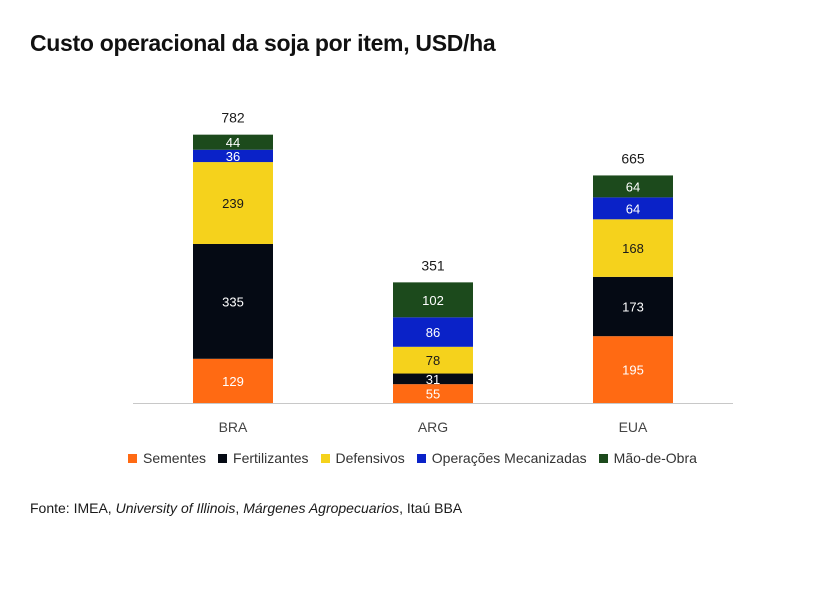  I want to click on bar-value-label: 36, so click(233, 156).